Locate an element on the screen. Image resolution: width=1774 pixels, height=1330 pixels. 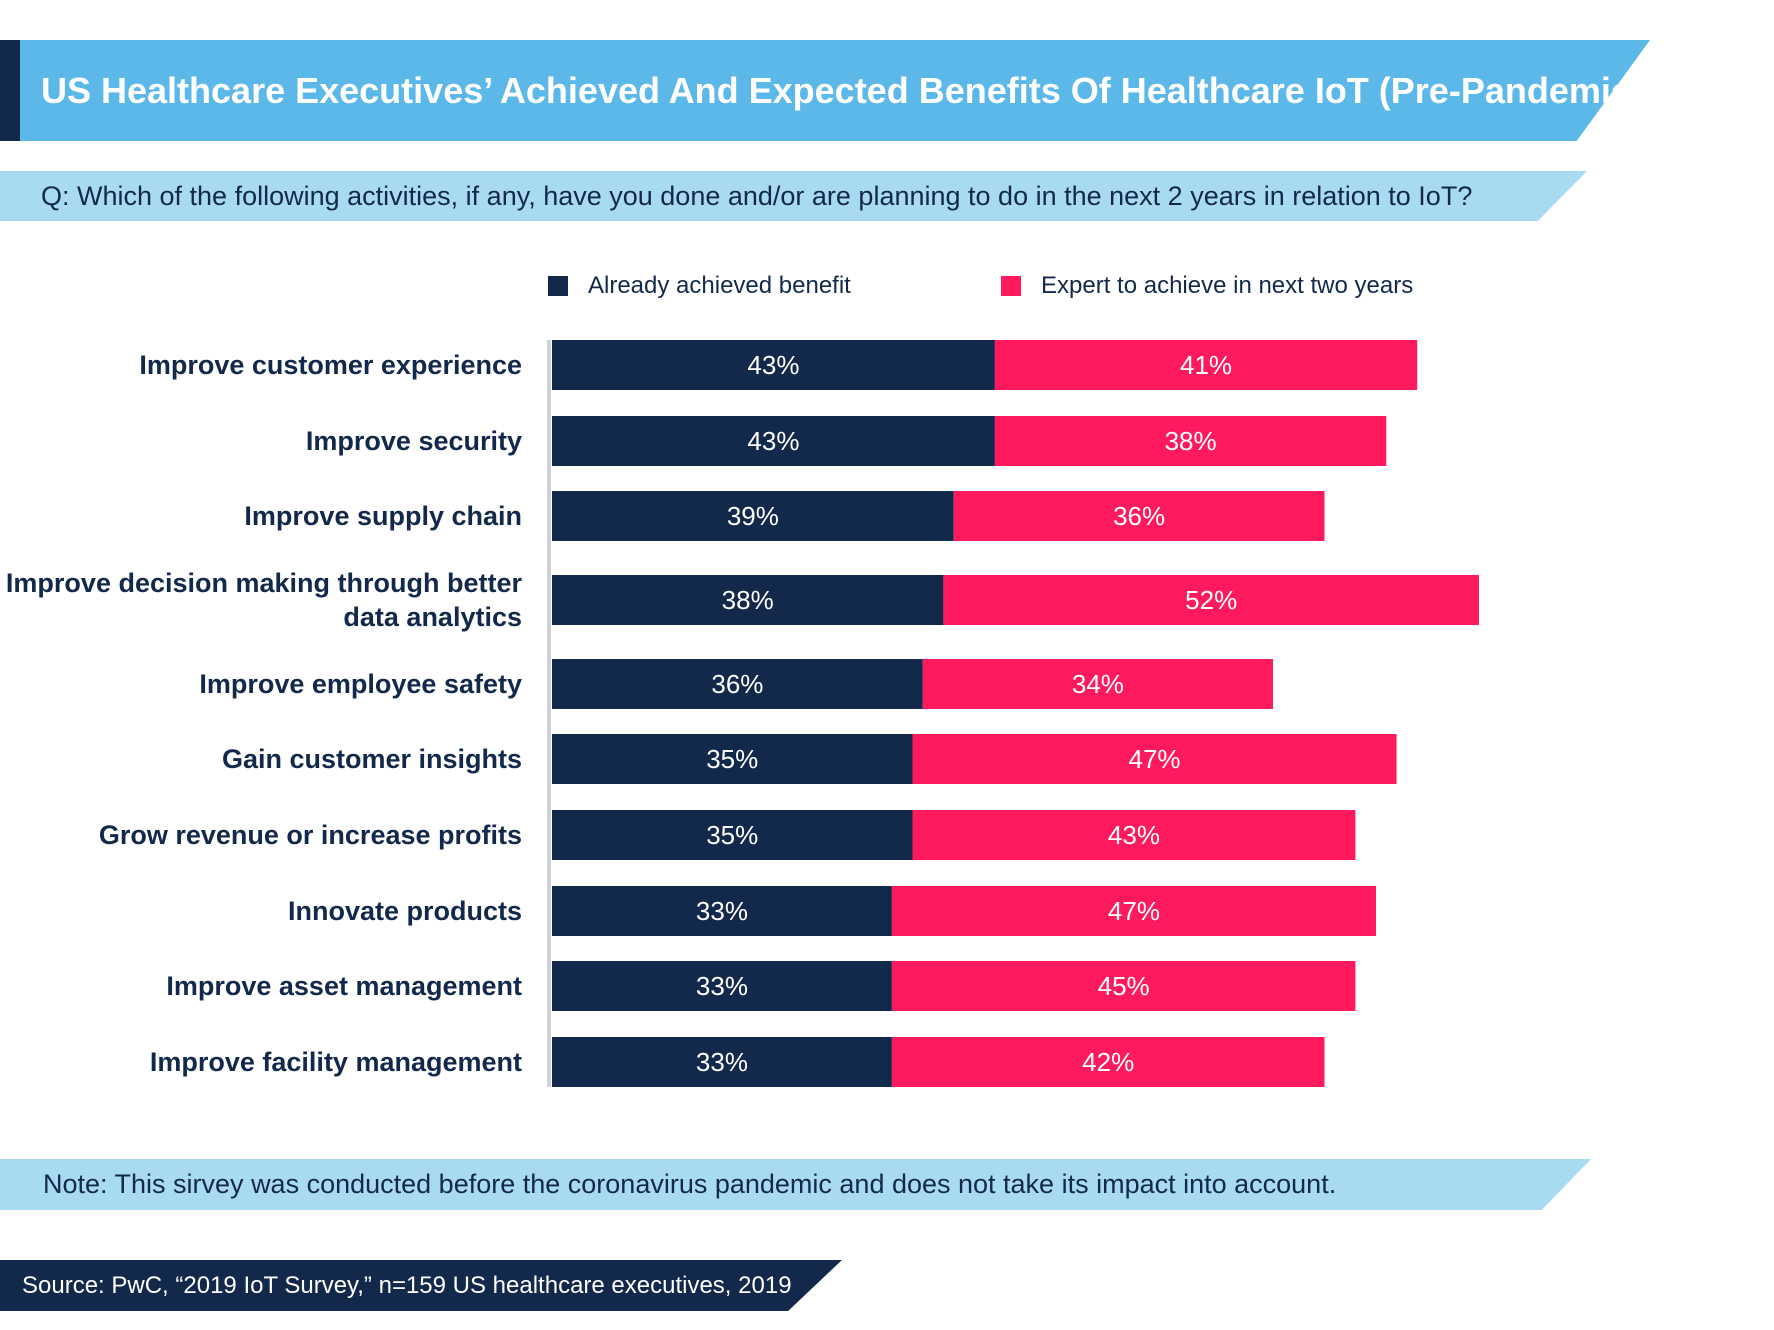
data-label-achieved: 36% is located at coordinates (737, 684).